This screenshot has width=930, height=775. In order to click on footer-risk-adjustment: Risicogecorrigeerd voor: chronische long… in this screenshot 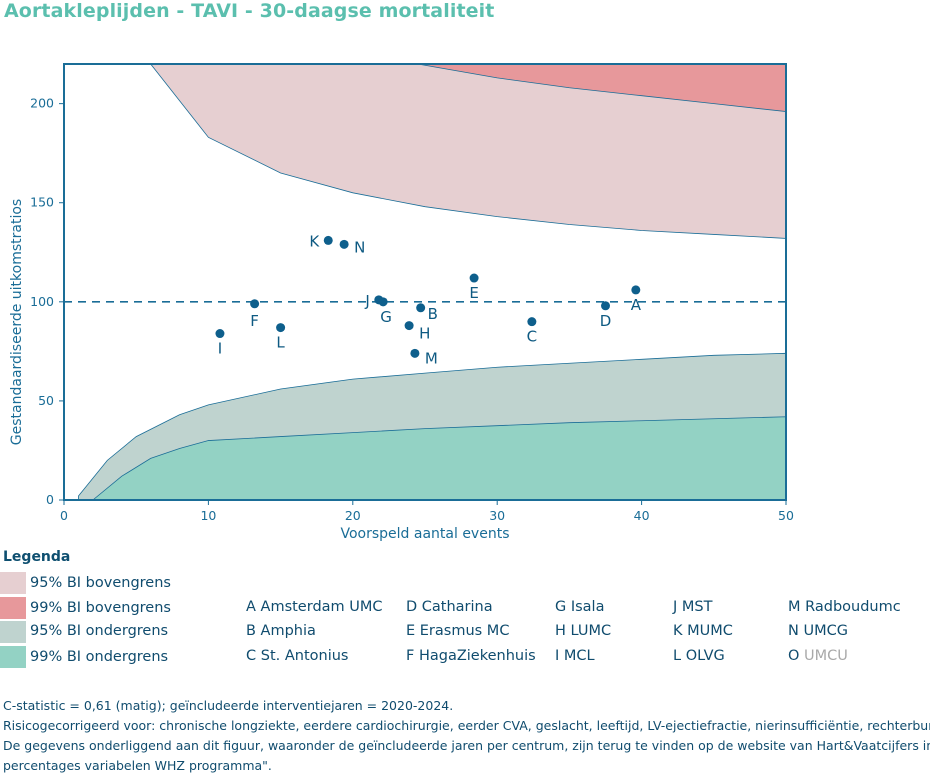, I will do `click(466, 725)`.